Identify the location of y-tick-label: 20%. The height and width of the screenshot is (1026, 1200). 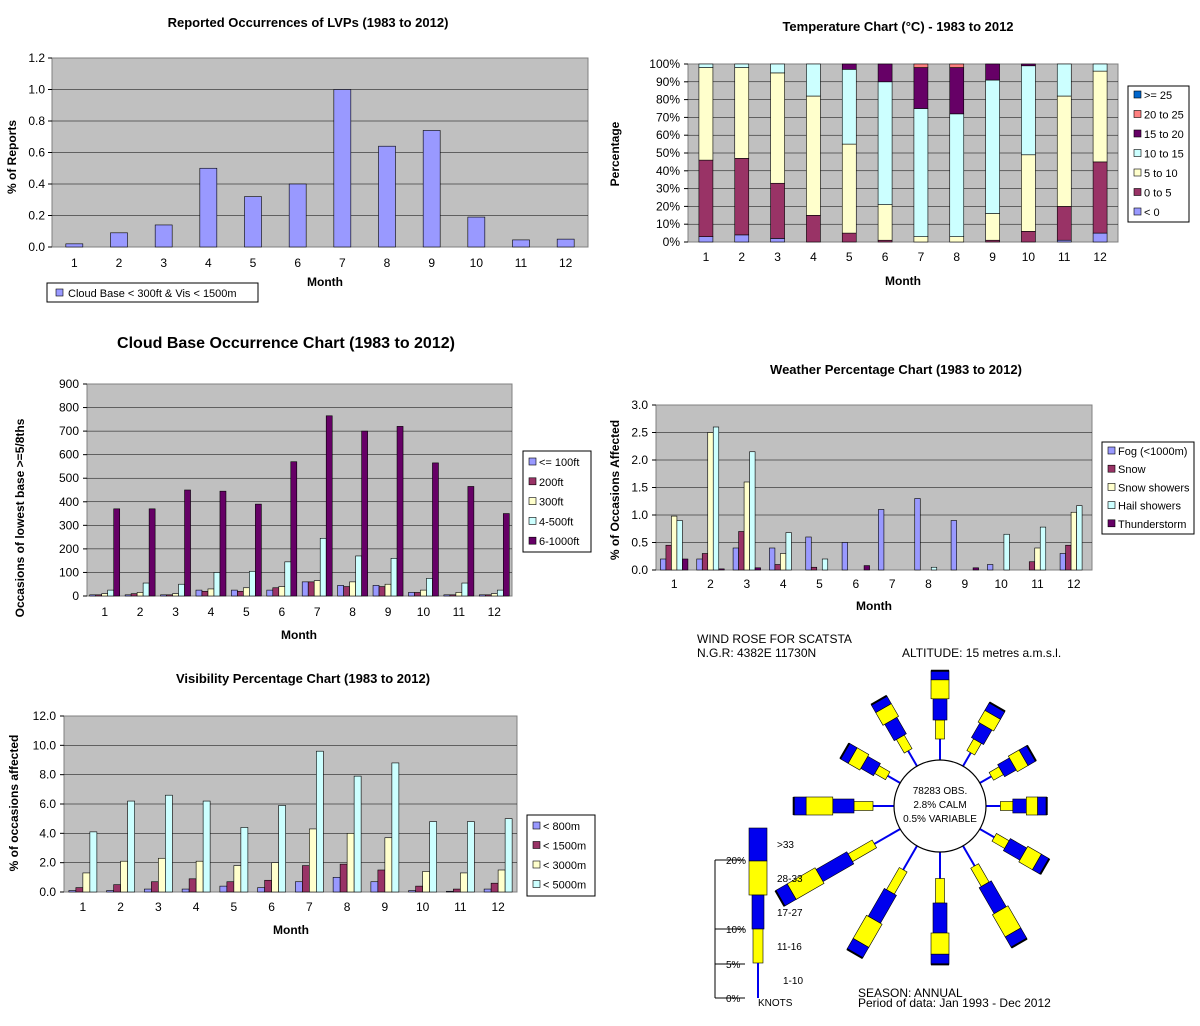
(668, 206).